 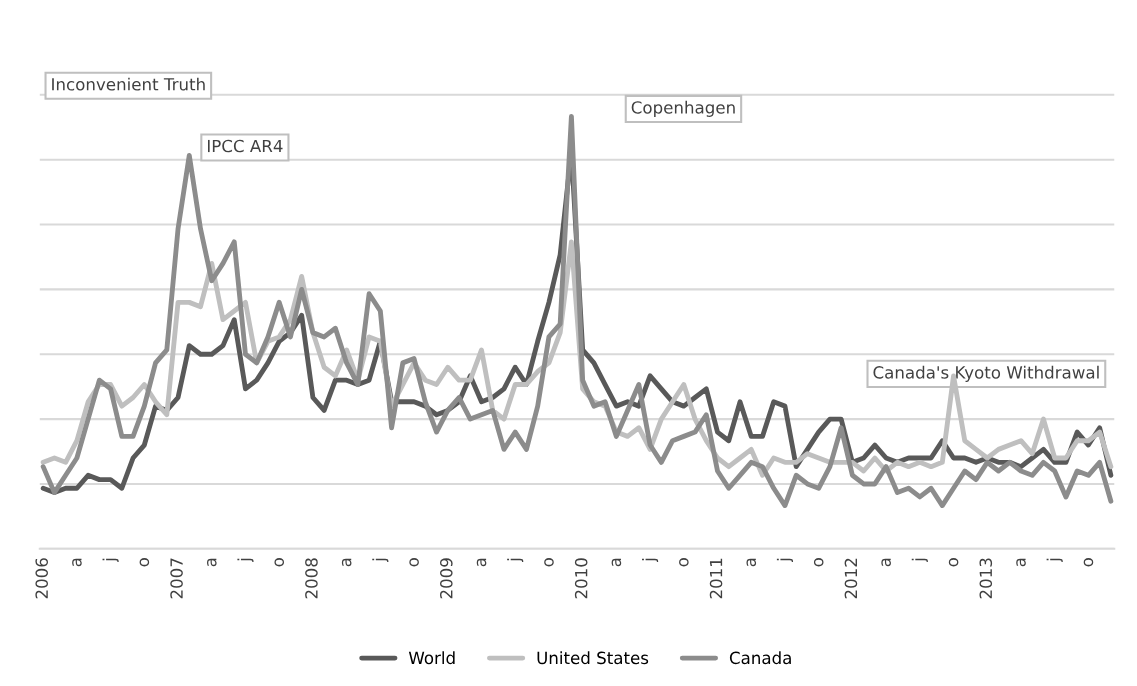 I want to click on x-tick-label: 2011, so click(x=716, y=578).